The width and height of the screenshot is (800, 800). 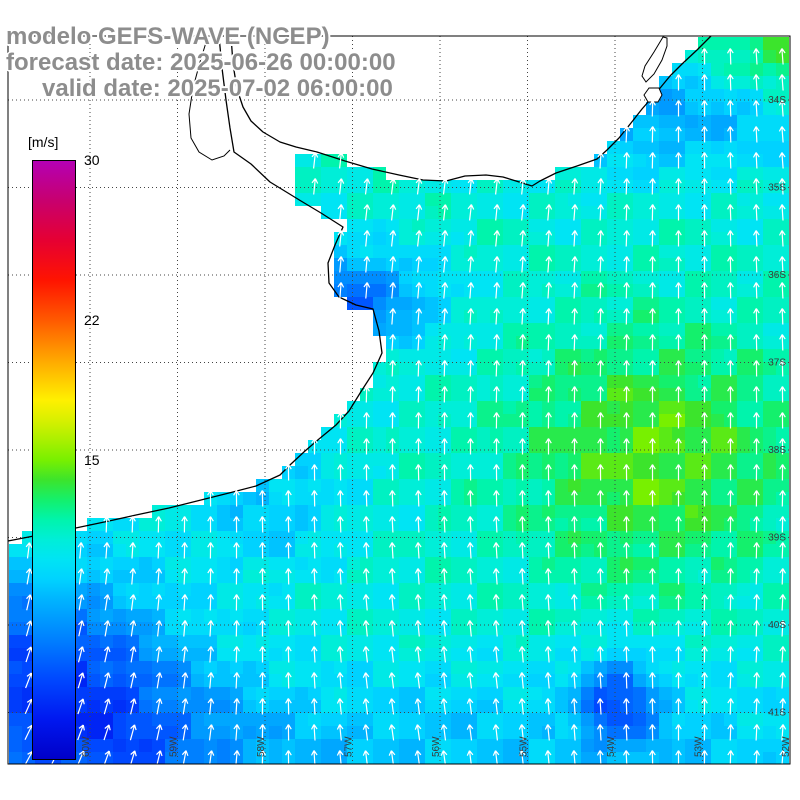 What do you see at coordinates (349, 746) in the screenshot?
I see `lon-label: 57W` at bounding box center [349, 746].